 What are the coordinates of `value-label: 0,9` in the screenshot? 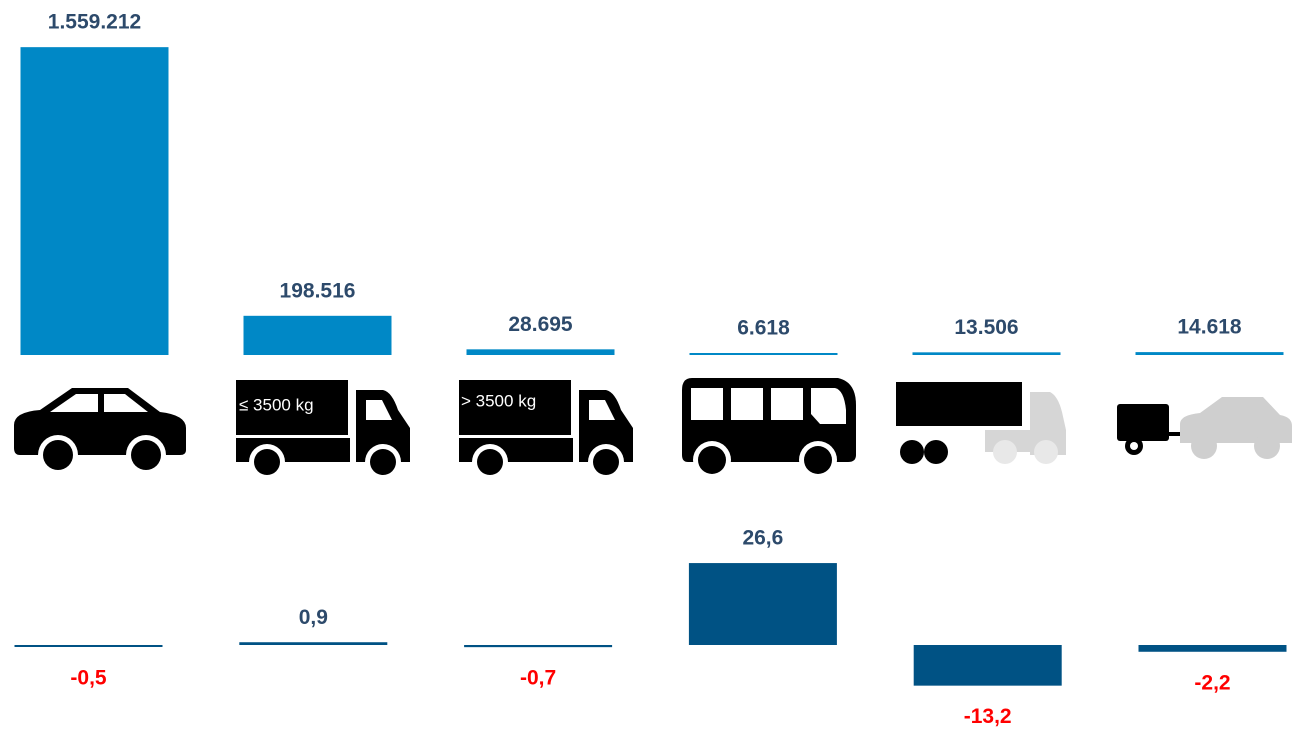 It's located at (313, 617).